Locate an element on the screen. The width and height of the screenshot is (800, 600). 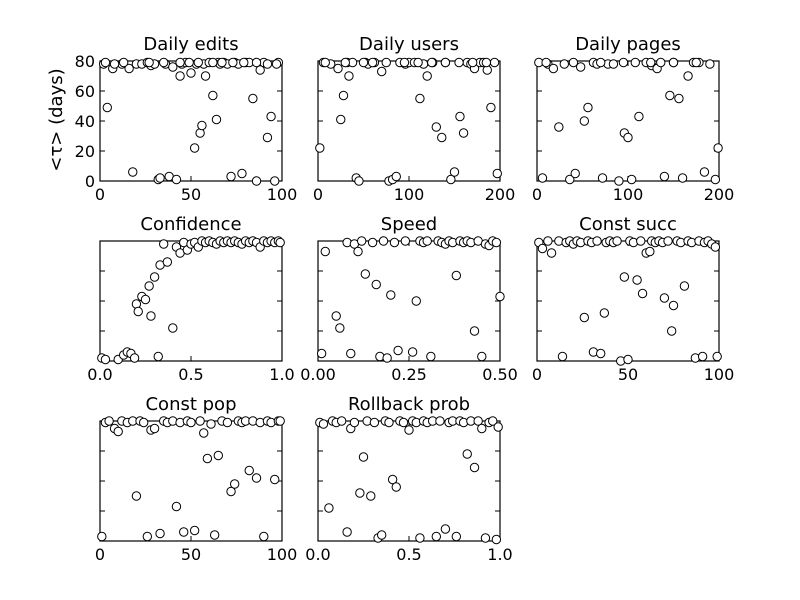
scatter-panel: Daily users 0 100 200 is located at coordinates (414, 119).